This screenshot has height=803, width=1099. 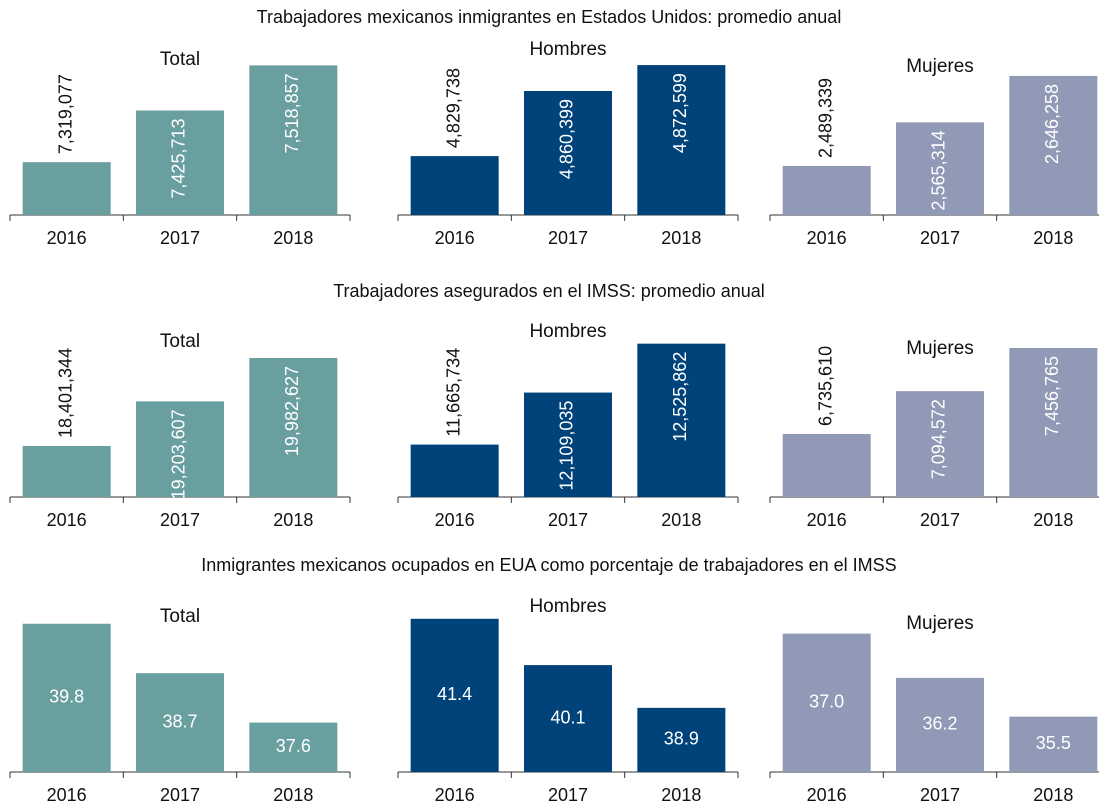 I want to click on data-label: 2,646,258, so click(x=1052, y=124).